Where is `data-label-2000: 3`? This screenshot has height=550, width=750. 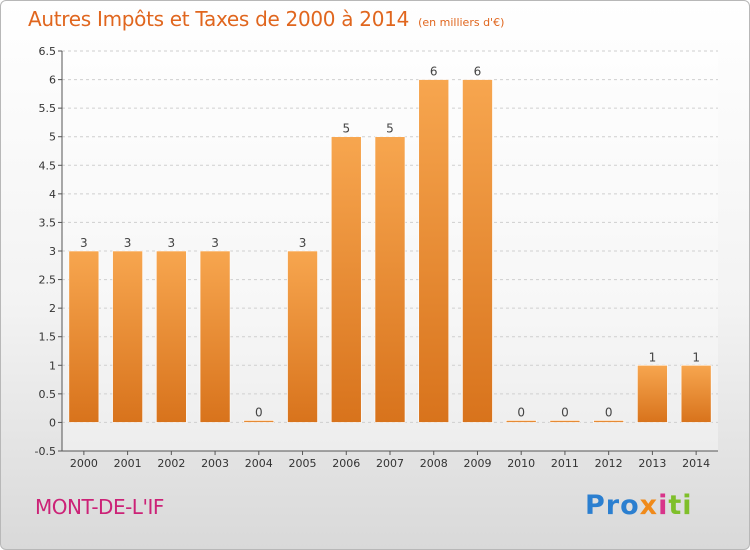 data-label-2000: 3 is located at coordinates (84, 243).